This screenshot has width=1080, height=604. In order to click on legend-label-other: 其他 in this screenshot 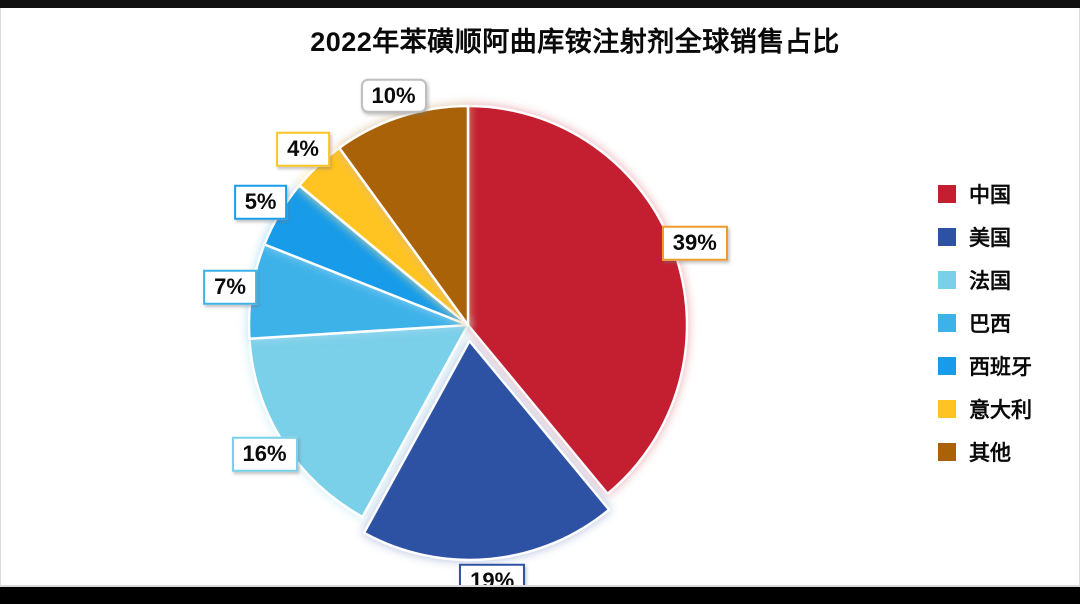, I will do `click(990, 453)`.